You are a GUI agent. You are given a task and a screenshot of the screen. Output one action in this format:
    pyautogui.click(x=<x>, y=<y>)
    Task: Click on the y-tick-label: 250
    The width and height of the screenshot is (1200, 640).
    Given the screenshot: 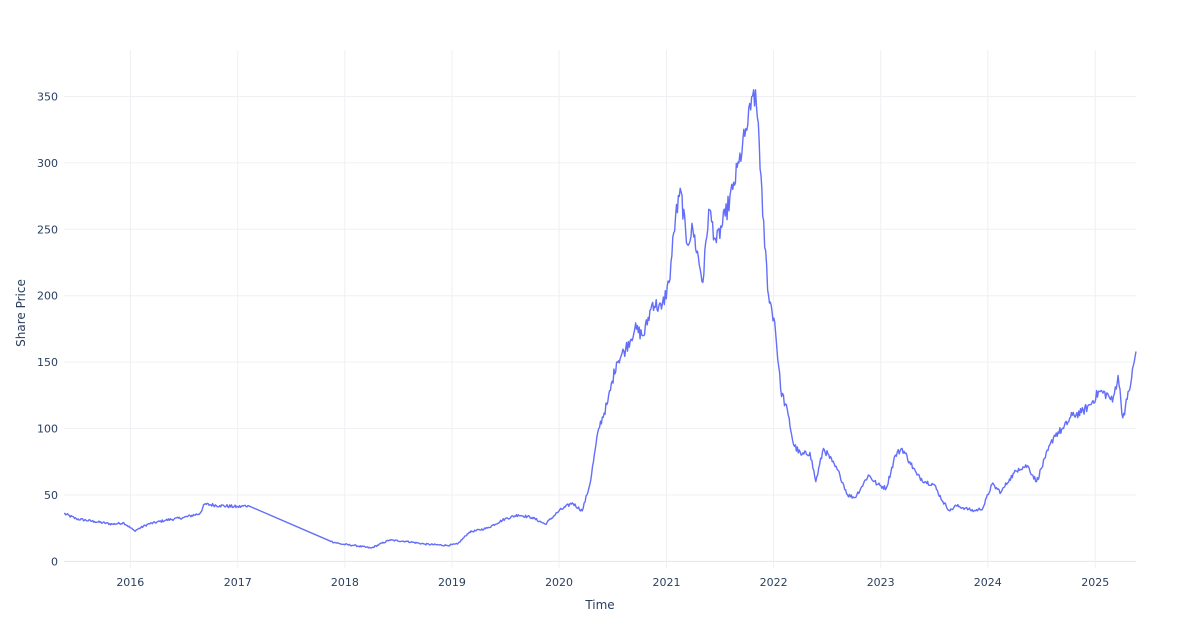 What is the action you would take?
    pyautogui.click(x=47, y=229)
    